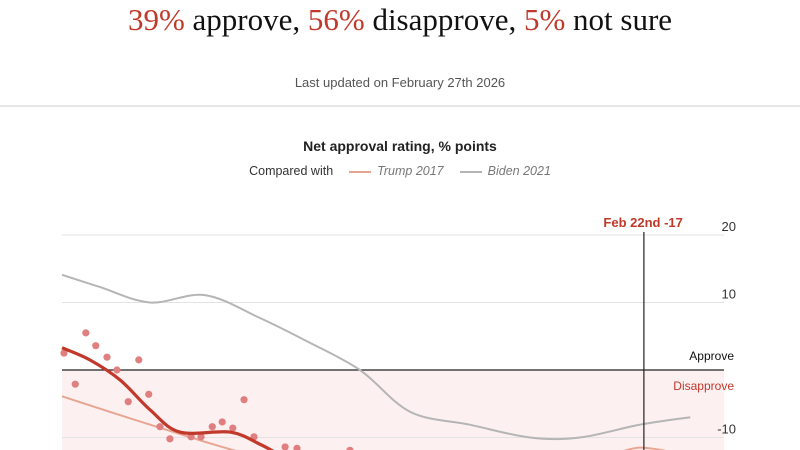  What do you see at coordinates (711, 356) in the screenshot?
I see `approve-label: Approve` at bounding box center [711, 356].